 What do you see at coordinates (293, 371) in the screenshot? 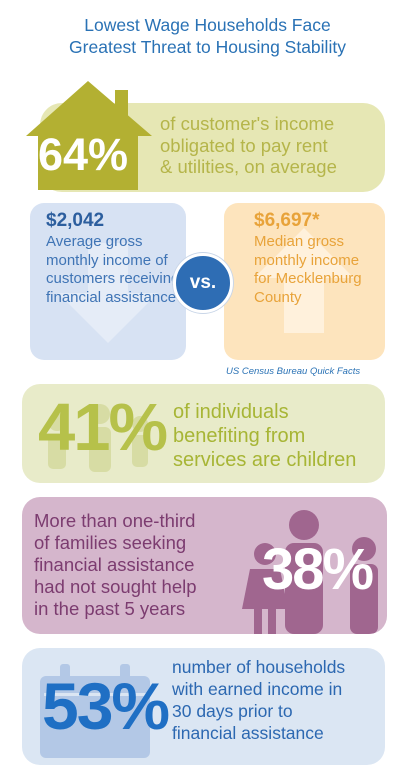
I see `source-note: US Census Bureau Quick Facts` at bounding box center [293, 371].